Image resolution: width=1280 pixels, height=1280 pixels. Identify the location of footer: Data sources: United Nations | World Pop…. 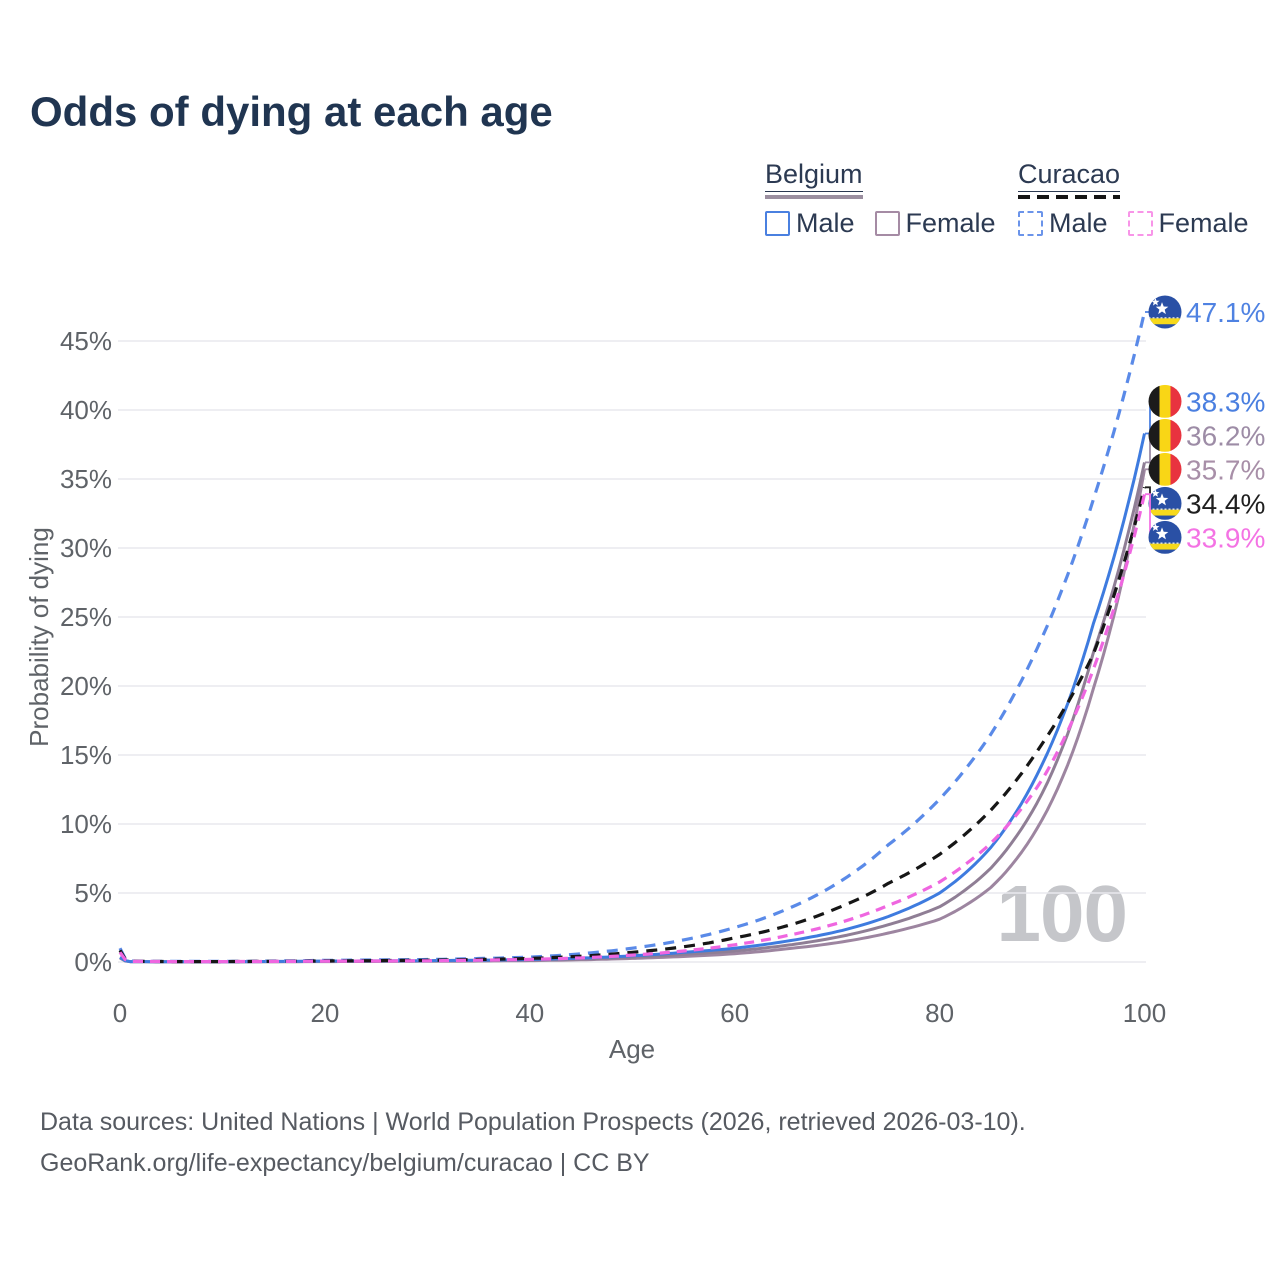
(533, 1143).